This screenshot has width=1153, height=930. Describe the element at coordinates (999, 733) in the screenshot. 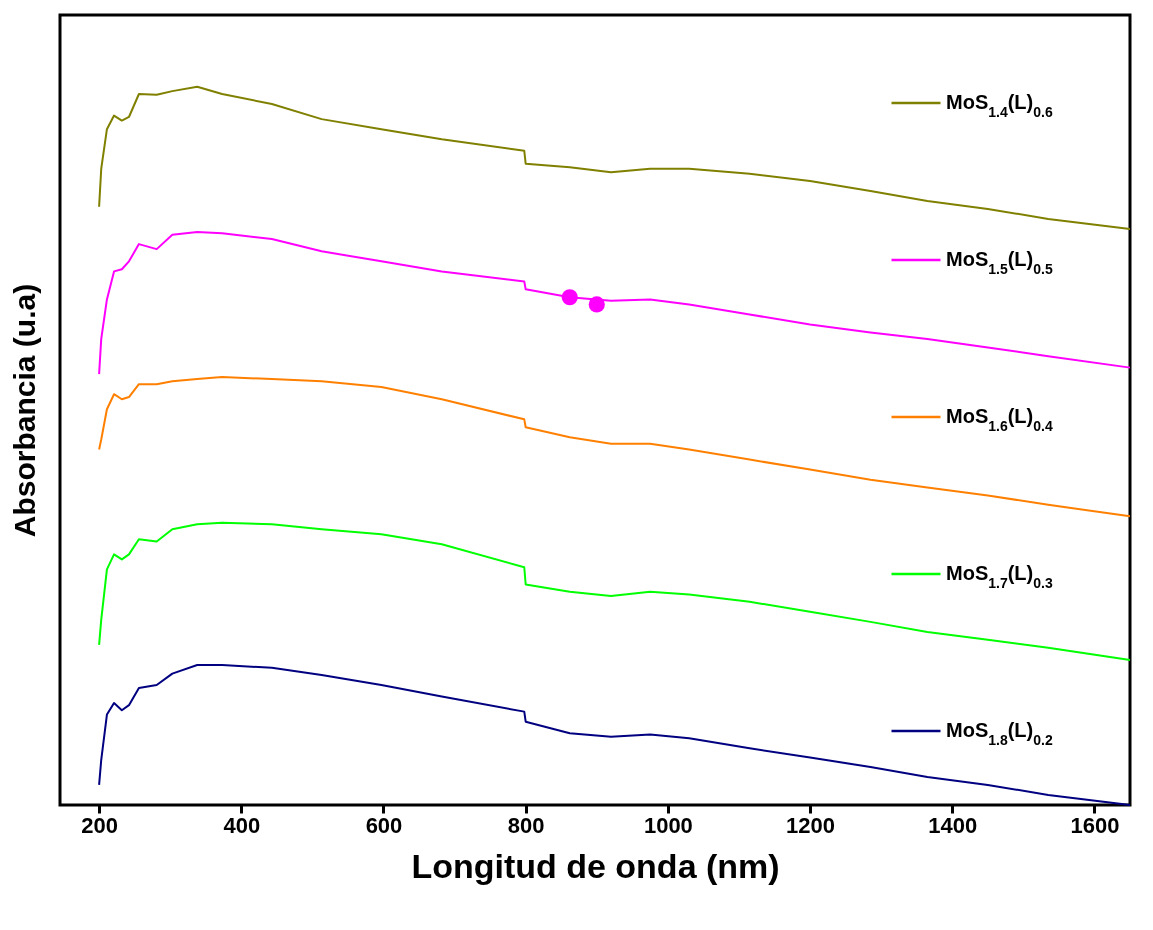

I see `legend-label: MoS$_{1.8}$(L)$_{0.2}$` at that location.